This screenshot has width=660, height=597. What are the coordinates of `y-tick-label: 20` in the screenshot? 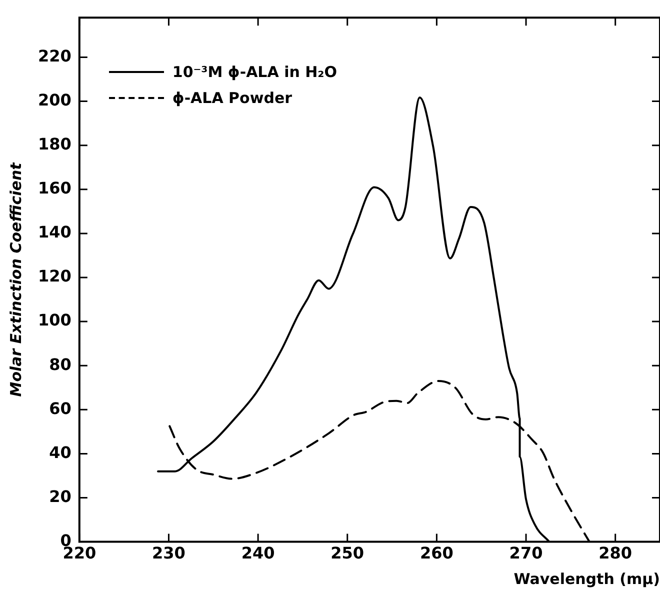 It's located at (60, 496).